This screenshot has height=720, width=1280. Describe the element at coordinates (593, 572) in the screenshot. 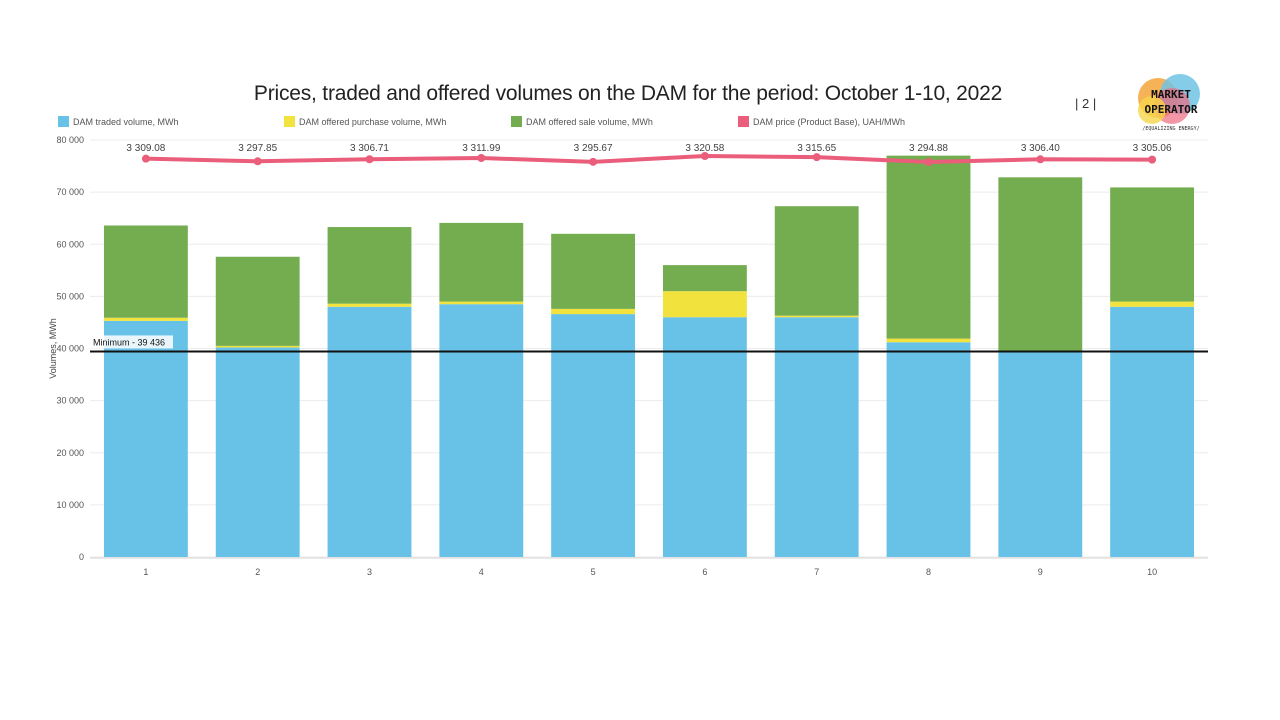

I see `x-tick-label: 5` at that location.